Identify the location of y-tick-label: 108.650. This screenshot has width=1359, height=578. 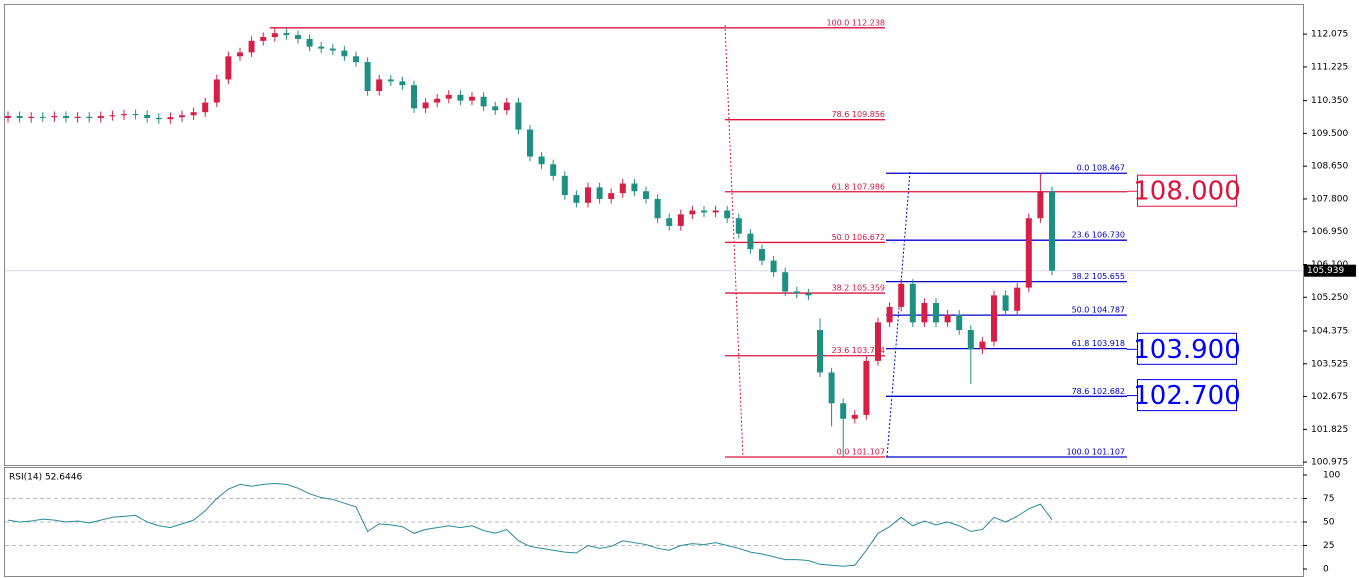
(1329, 167).